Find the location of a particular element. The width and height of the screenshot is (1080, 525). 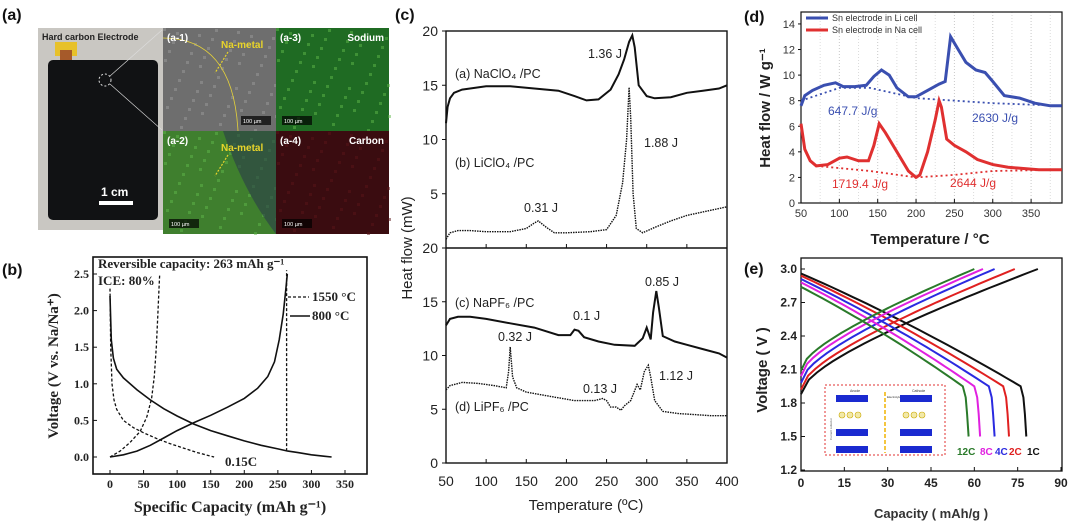

x-tick-label: 350 is located at coordinates (345, 484).